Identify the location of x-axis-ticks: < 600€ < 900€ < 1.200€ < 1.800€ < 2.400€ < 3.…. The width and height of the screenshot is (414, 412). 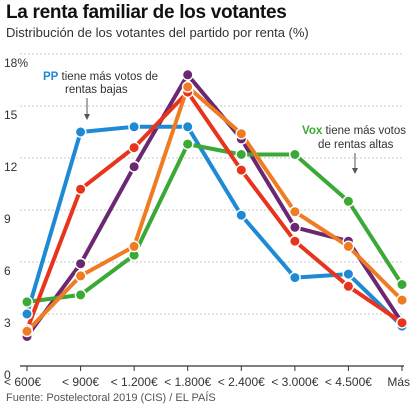
(207, 377).